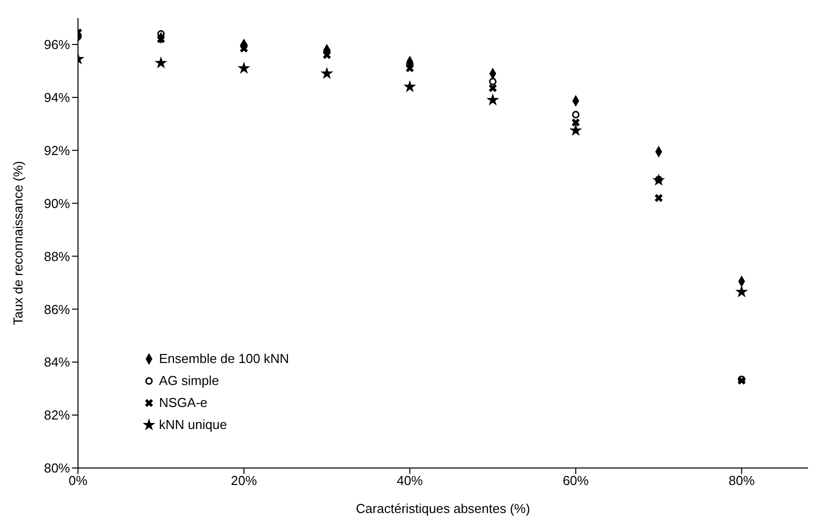 This screenshot has width=816, height=531. What do you see at coordinates (78, 480) in the screenshot?
I see `x-tick-label: 0%` at bounding box center [78, 480].